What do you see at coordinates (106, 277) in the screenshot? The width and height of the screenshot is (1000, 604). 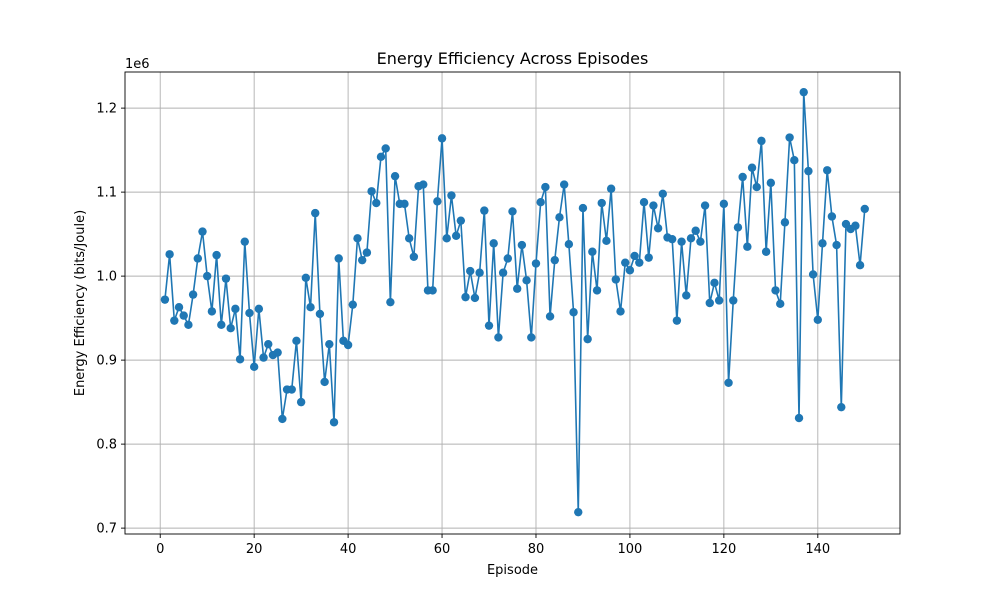 I see `y-tick-label: 1.0` at bounding box center [106, 277].